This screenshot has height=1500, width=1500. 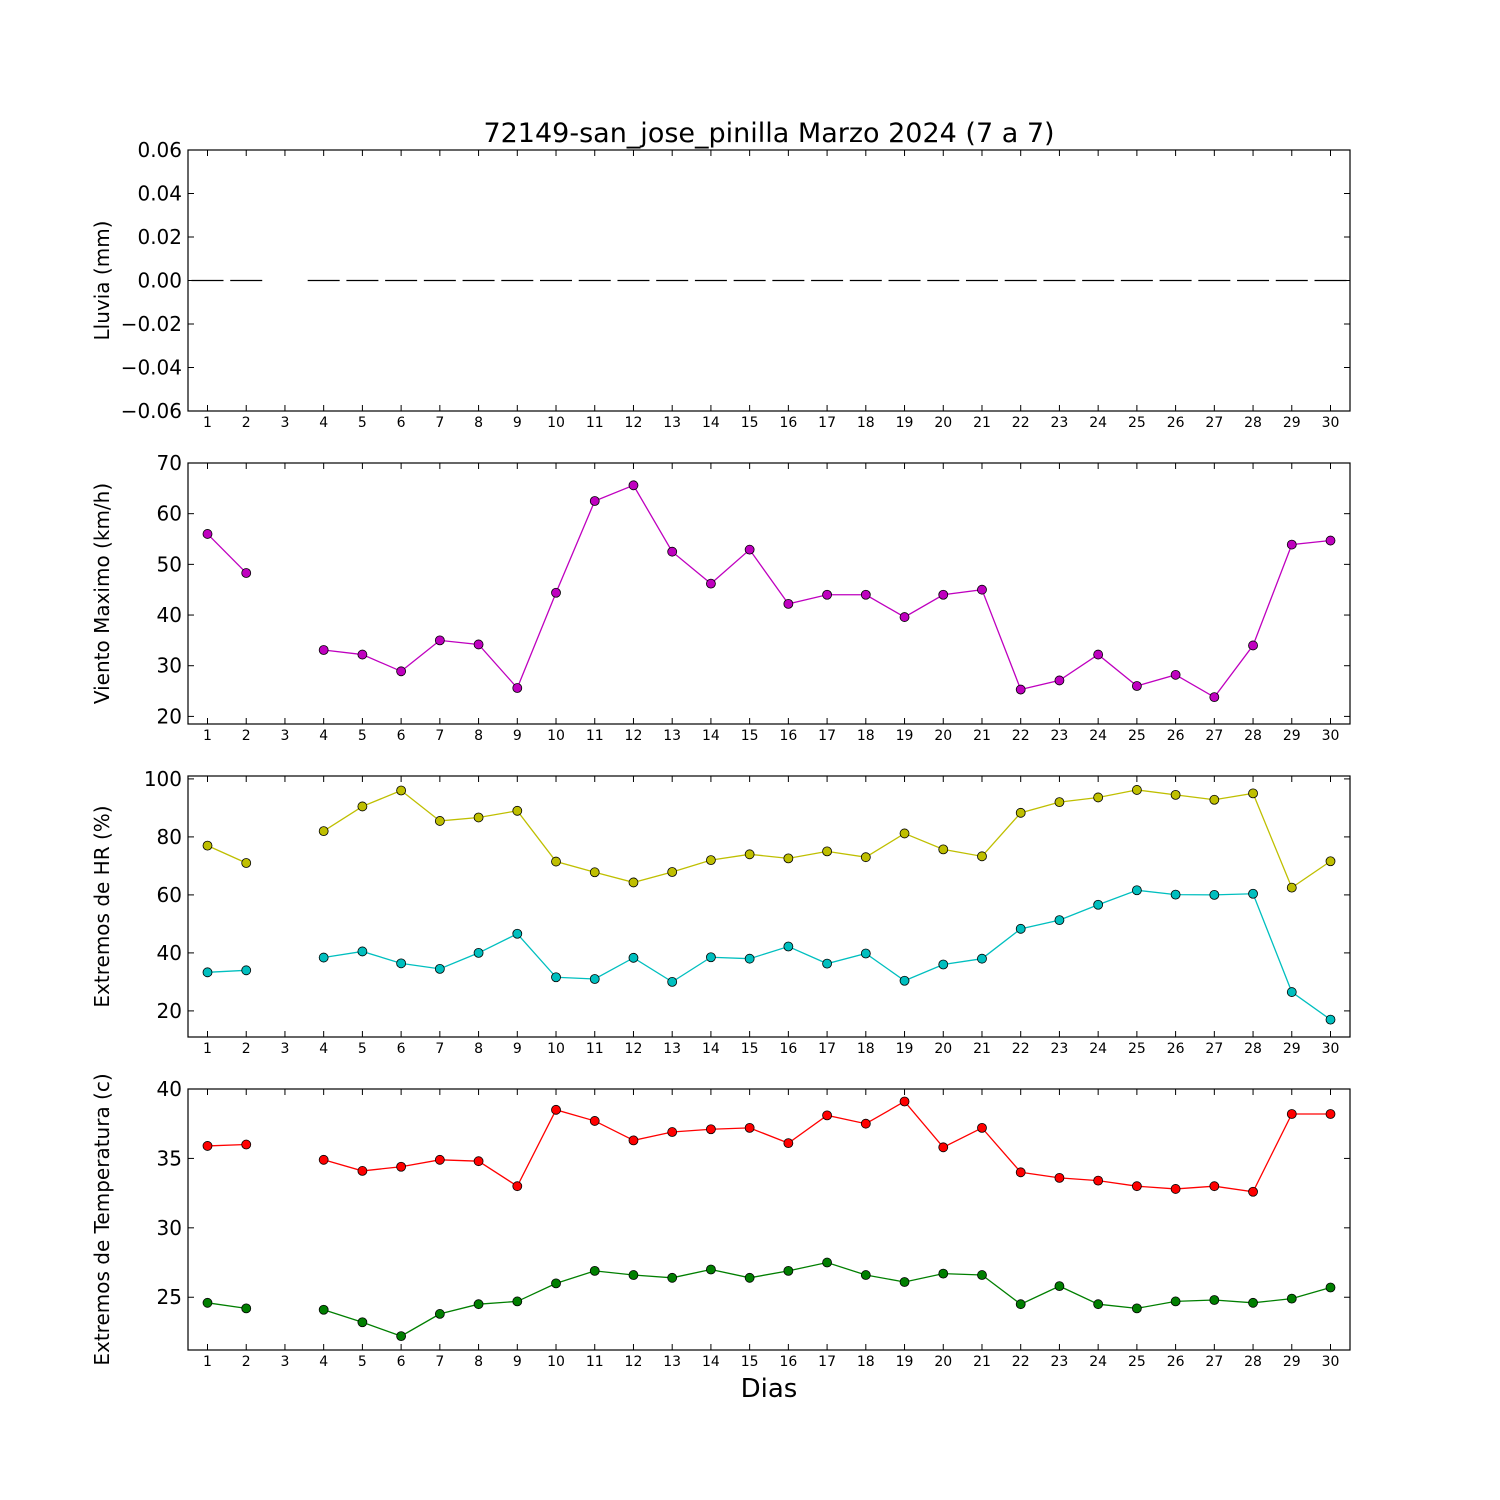 I want to click on rain-ytick-label: 0.00, so click(x=159, y=281).